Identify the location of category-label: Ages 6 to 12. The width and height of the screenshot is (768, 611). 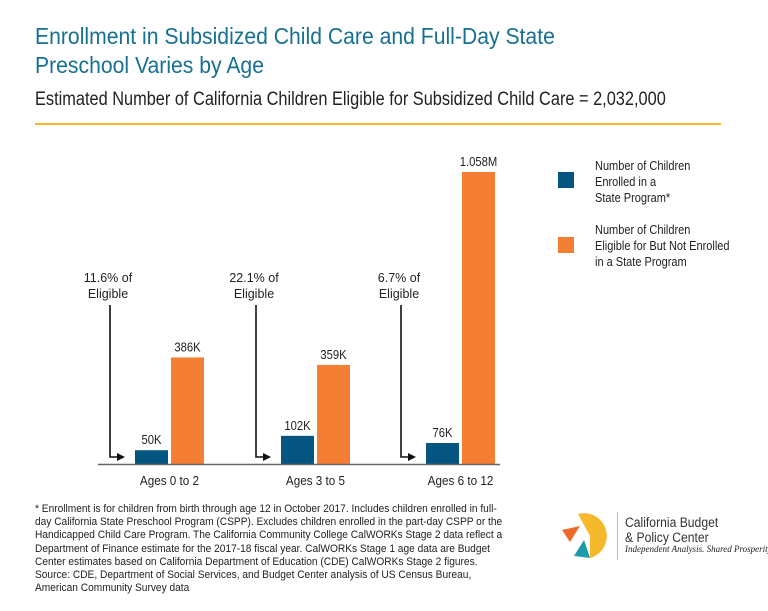
(461, 480).